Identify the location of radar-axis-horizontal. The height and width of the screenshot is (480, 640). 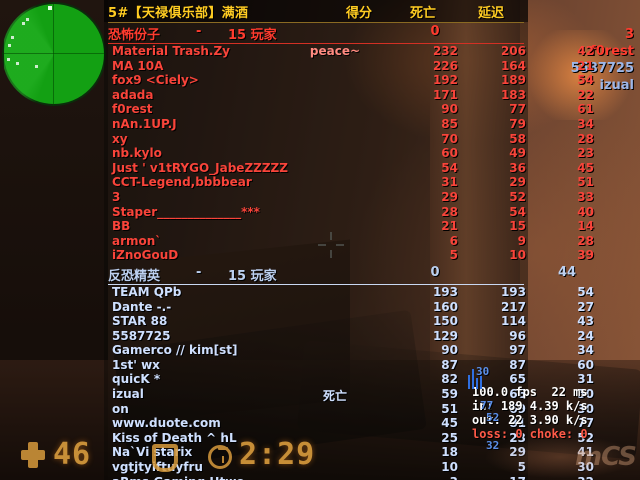
(54, 53).